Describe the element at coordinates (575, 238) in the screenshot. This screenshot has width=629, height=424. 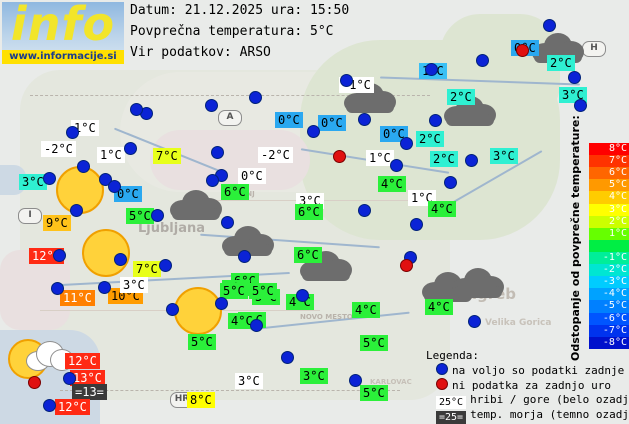
I see `color-scale-title: Odstopanje od povprečne temperature:` at that location.